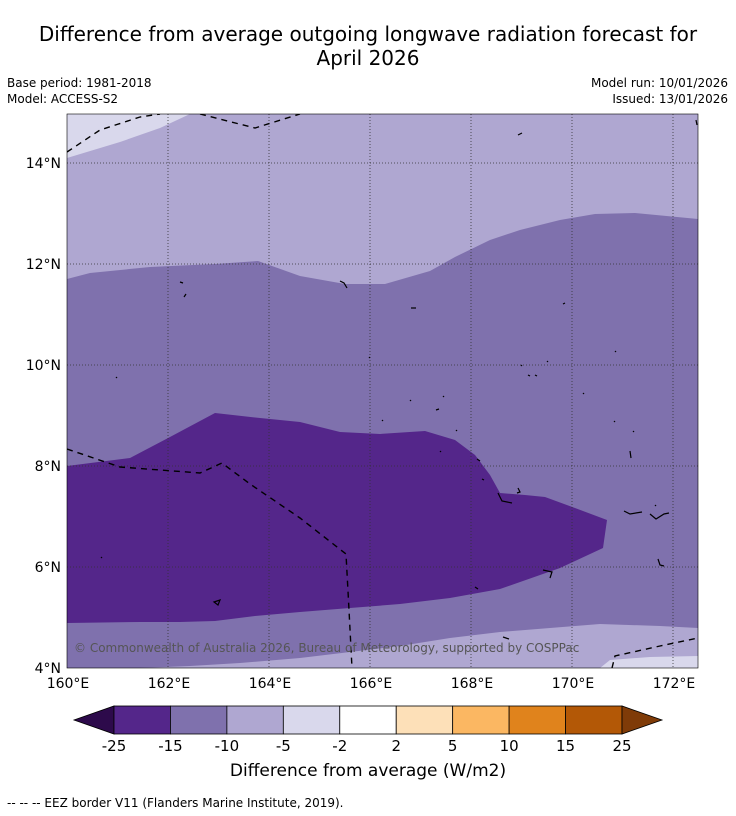  I want to click on colorbar: -25 -15 -10 -5 -2 2 5 10 15 25, so click(368, 730).